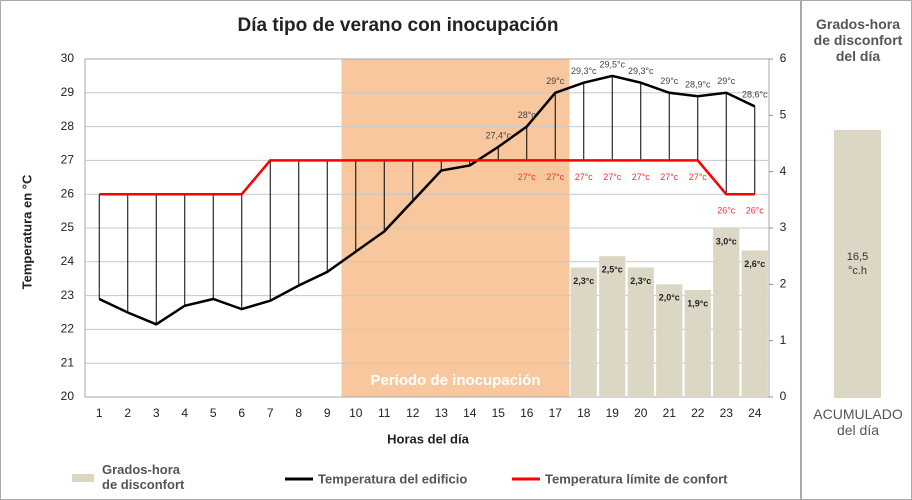  Describe the element at coordinates (68, 126) in the screenshot. I see `y-tick-label: 28` at that location.